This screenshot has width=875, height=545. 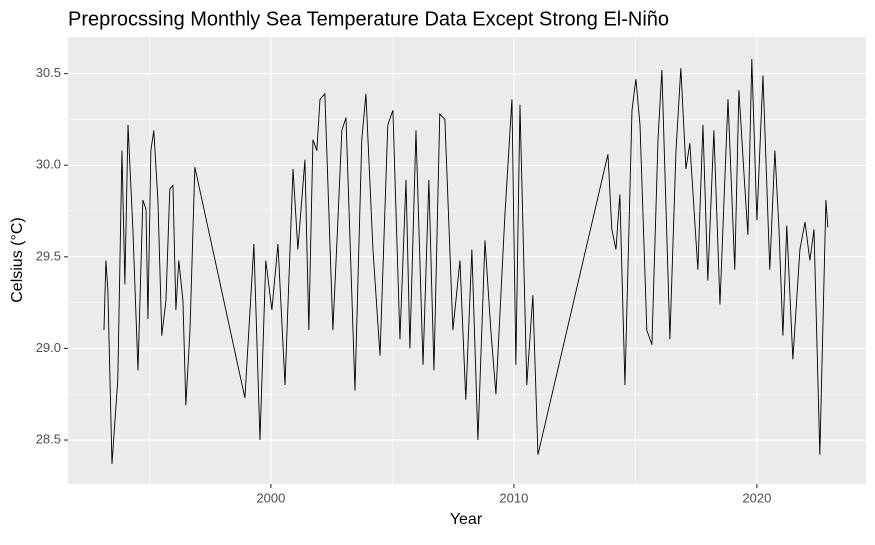 I want to click on x-axis-label: Year, so click(x=466, y=519).